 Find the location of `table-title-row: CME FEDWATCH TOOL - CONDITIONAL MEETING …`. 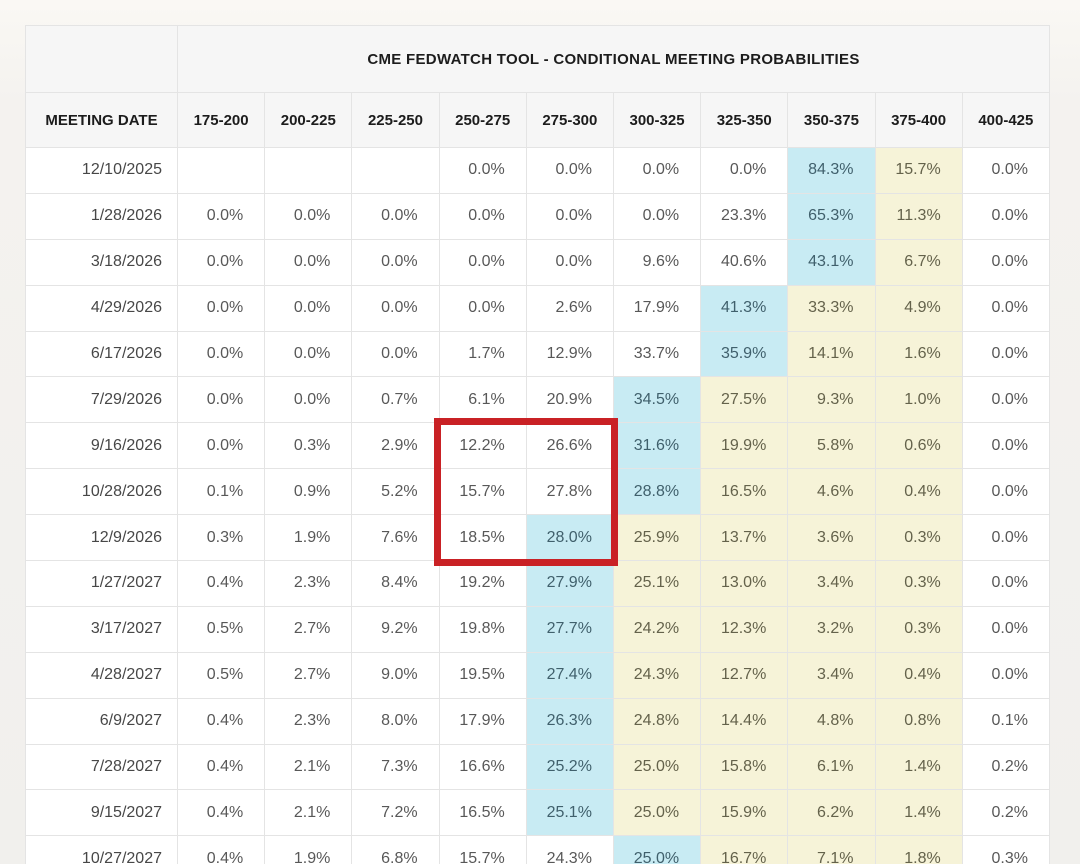

table-title-row: CME FEDWATCH TOOL - CONDITIONAL MEETING … is located at coordinates (537, 59).